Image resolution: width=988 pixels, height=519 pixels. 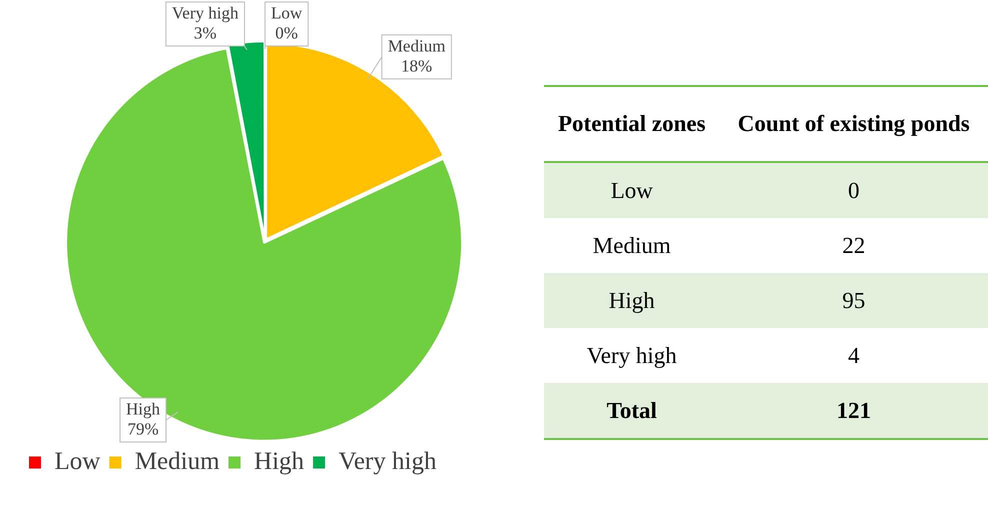 I want to click on data-label: 3%, so click(x=205, y=32).